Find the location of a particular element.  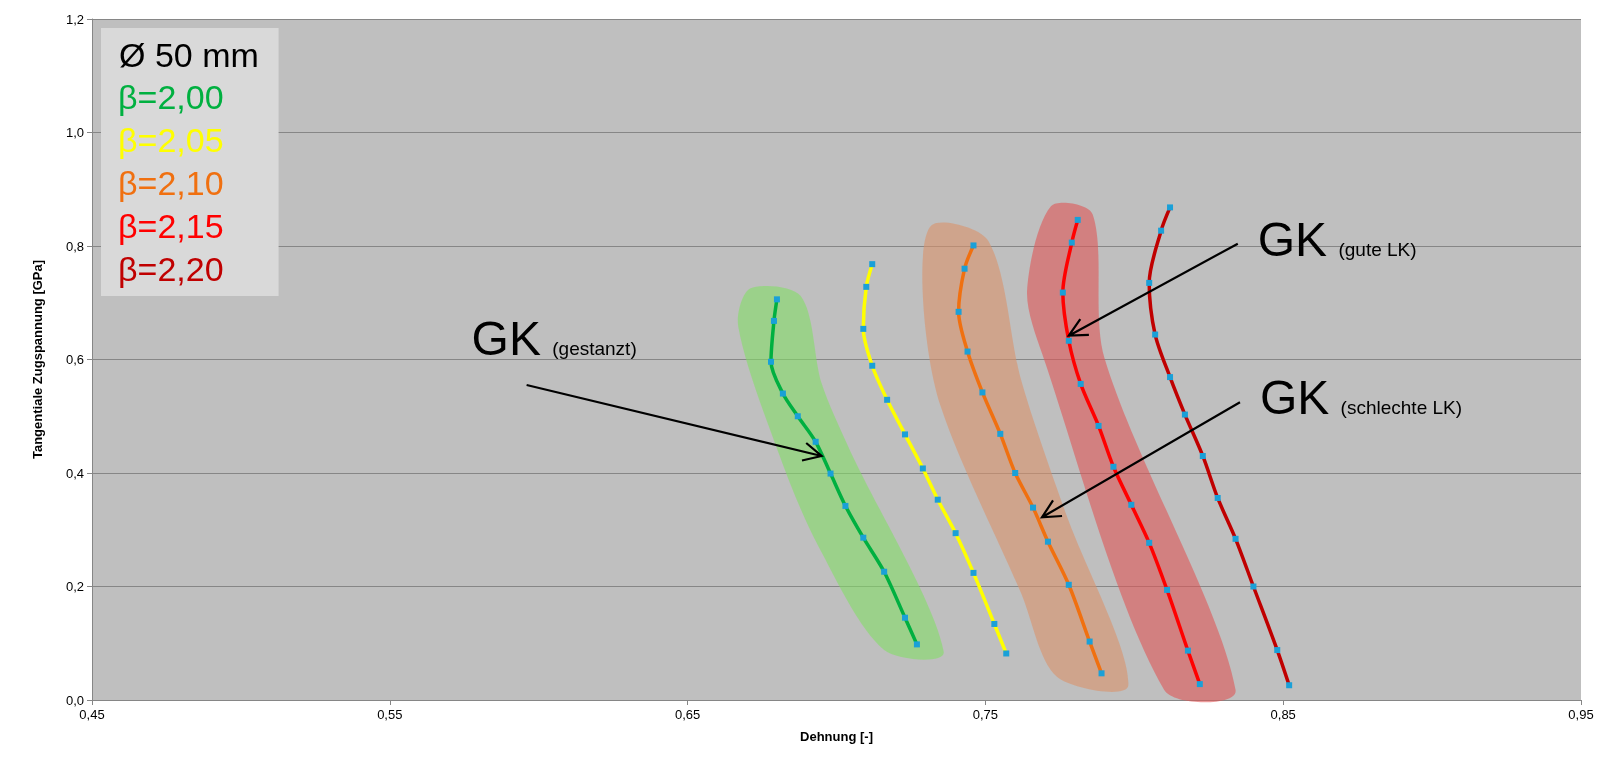

legend-title: Ø 50 mm is located at coordinates (189, 55).